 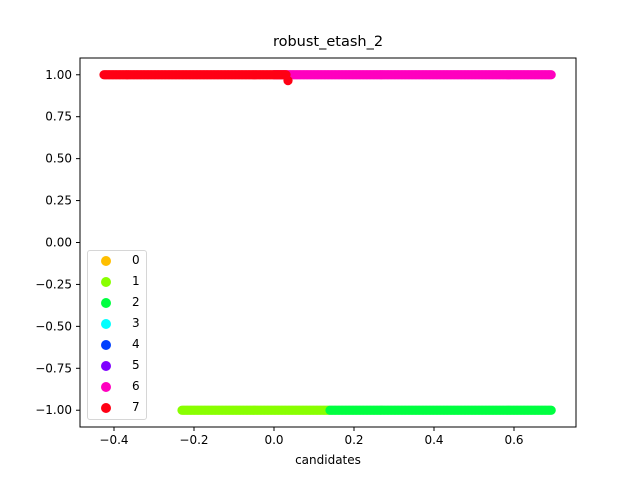 I want to click on x-axis-ticks: −0.4 −0.2 0.0 0.2 0.4 0.6, so click(x=311, y=437).